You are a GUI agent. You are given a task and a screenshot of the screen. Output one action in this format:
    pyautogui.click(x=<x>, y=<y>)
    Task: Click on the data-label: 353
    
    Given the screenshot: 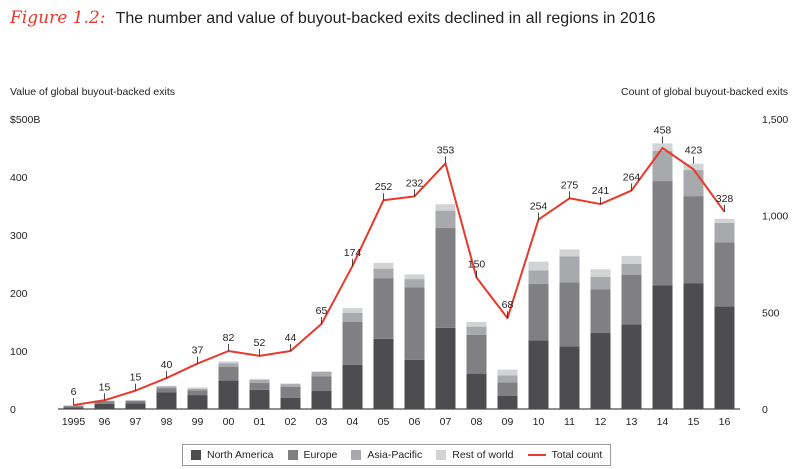 What is the action you would take?
    pyautogui.click(x=446, y=150)
    